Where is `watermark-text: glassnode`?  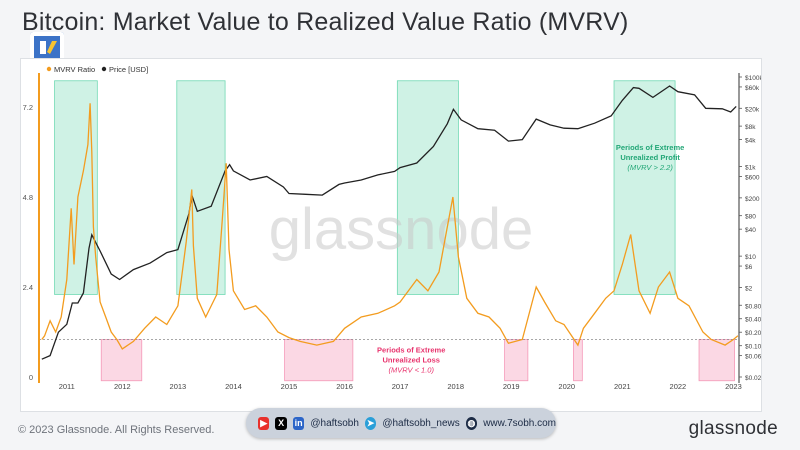 watermark-text: glassnode is located at coordinates (401, 229).